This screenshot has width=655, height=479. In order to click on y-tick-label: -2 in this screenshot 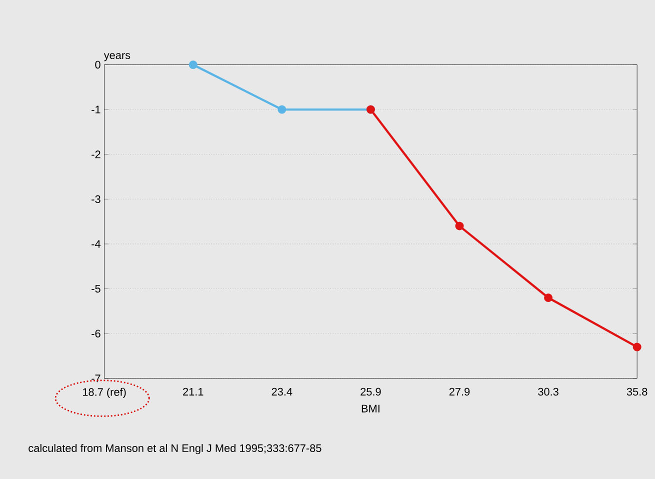, I will do `click(96, 154)`.